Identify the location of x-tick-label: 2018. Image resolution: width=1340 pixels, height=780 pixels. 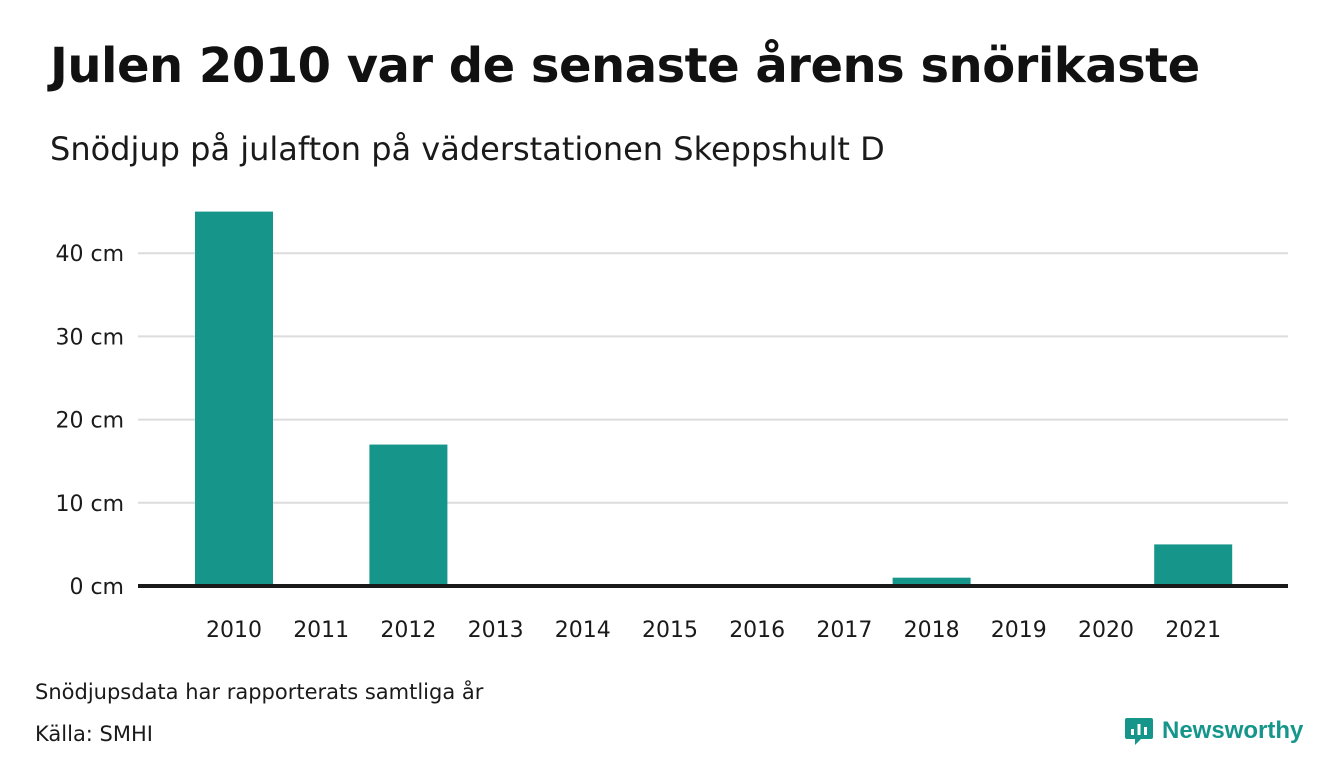
(932, 630).